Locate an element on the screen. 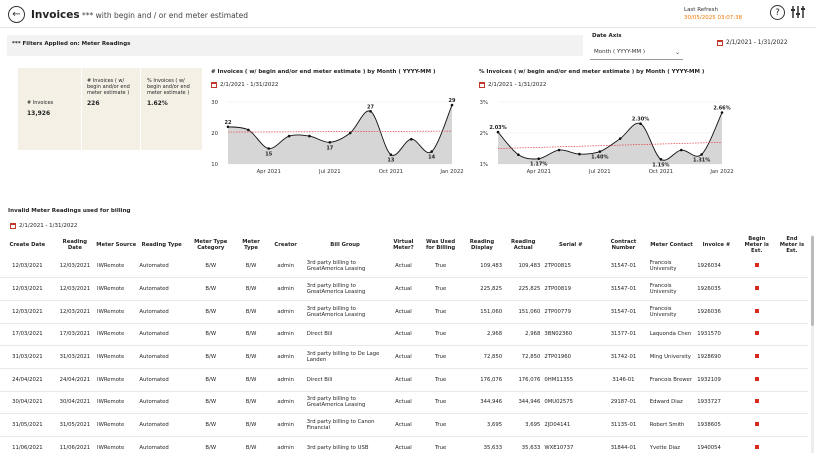 The width and height of the screenshot is (816, 456). table-scrollbar is located at coordinates (812, 344).